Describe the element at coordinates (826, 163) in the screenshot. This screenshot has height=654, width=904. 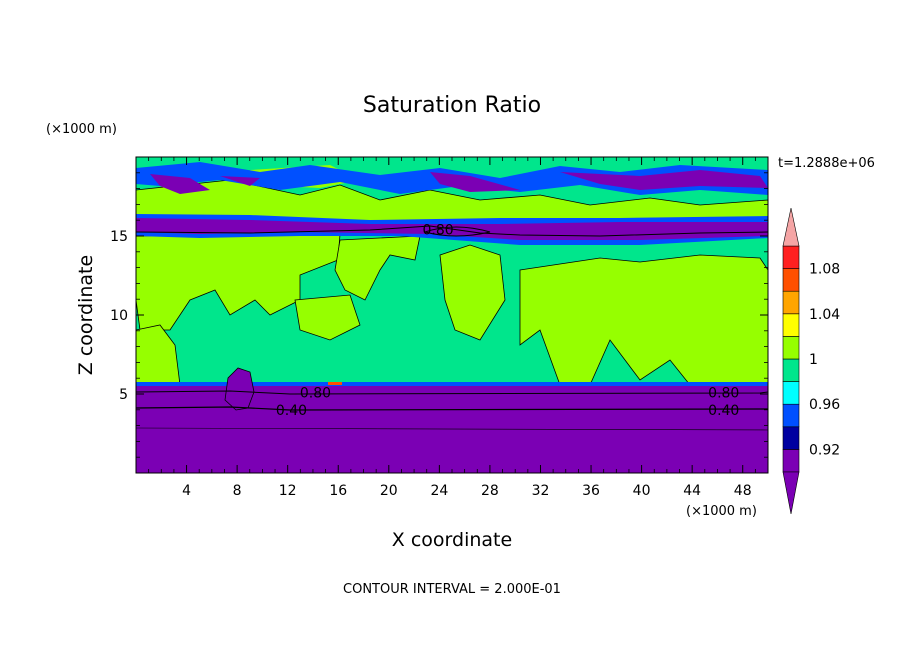
I see `time-label: t=1.2888e+06` at that location.